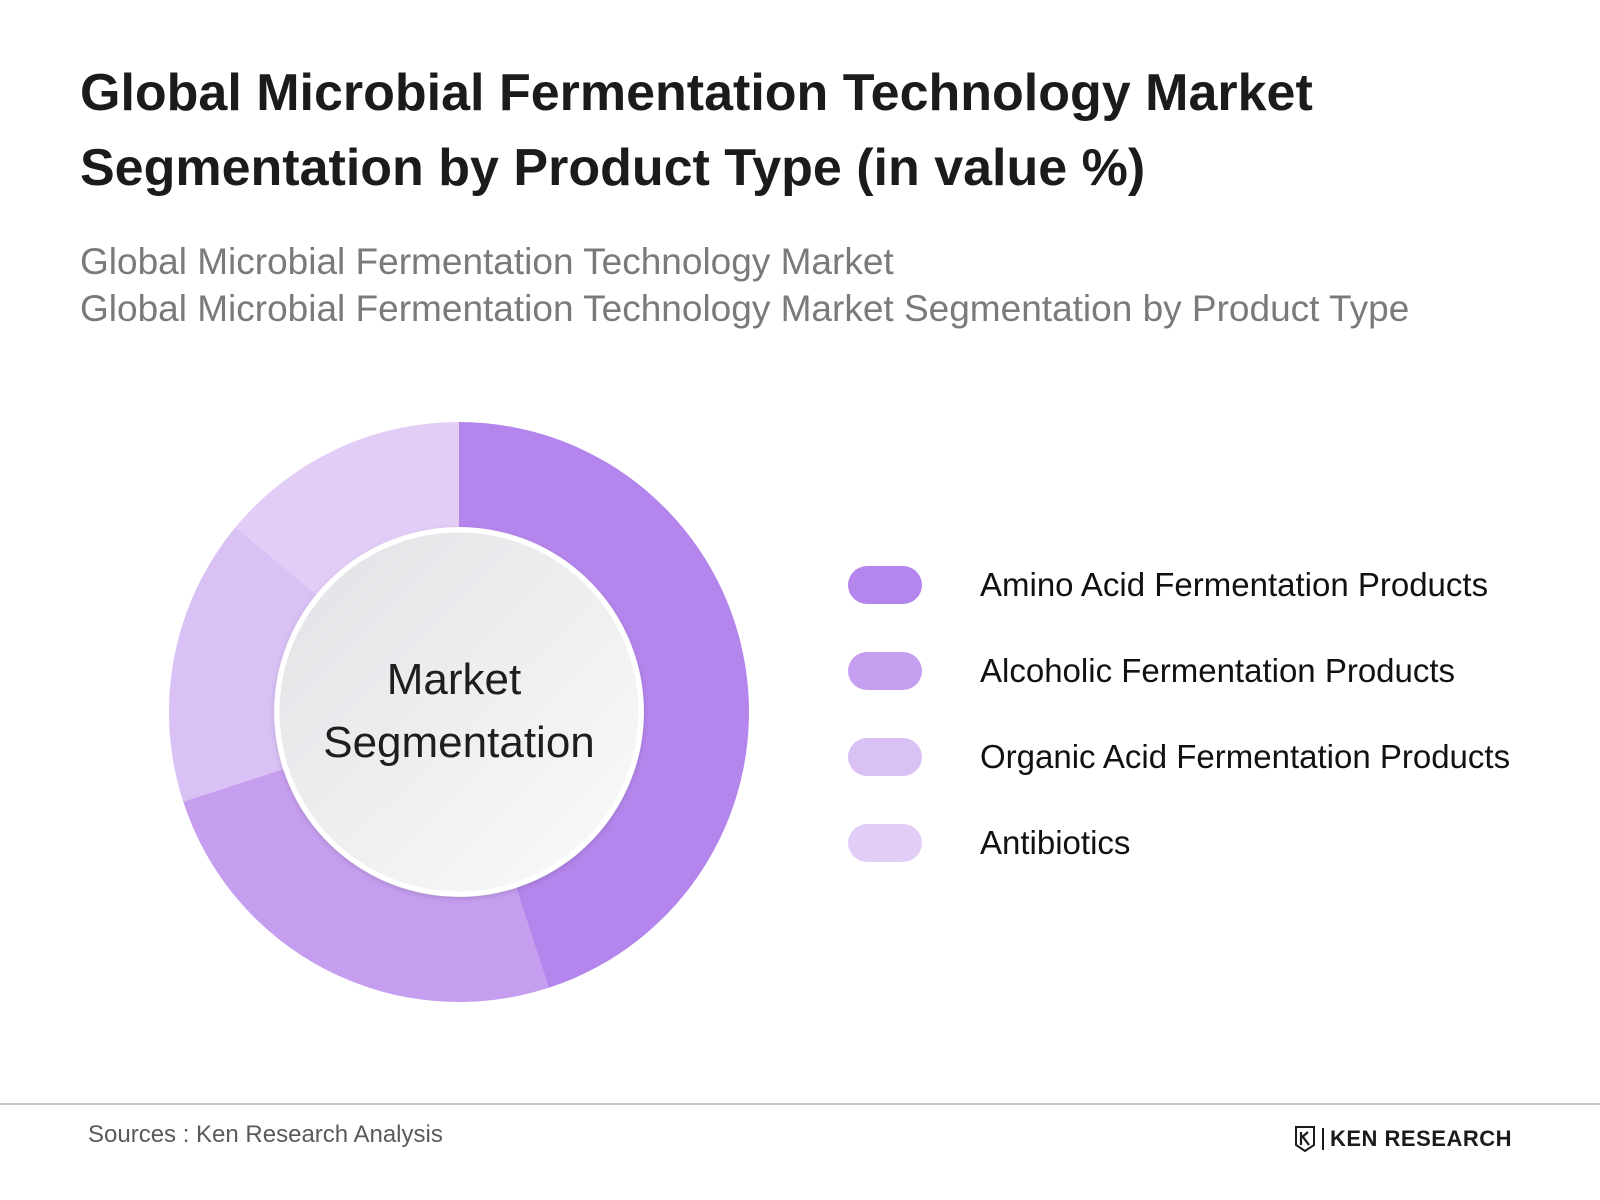  What do you see at coordinates (1055, 842) in the screenshot?
I see `legend-label: Antibiotics` at bounding box center [1055, 842].